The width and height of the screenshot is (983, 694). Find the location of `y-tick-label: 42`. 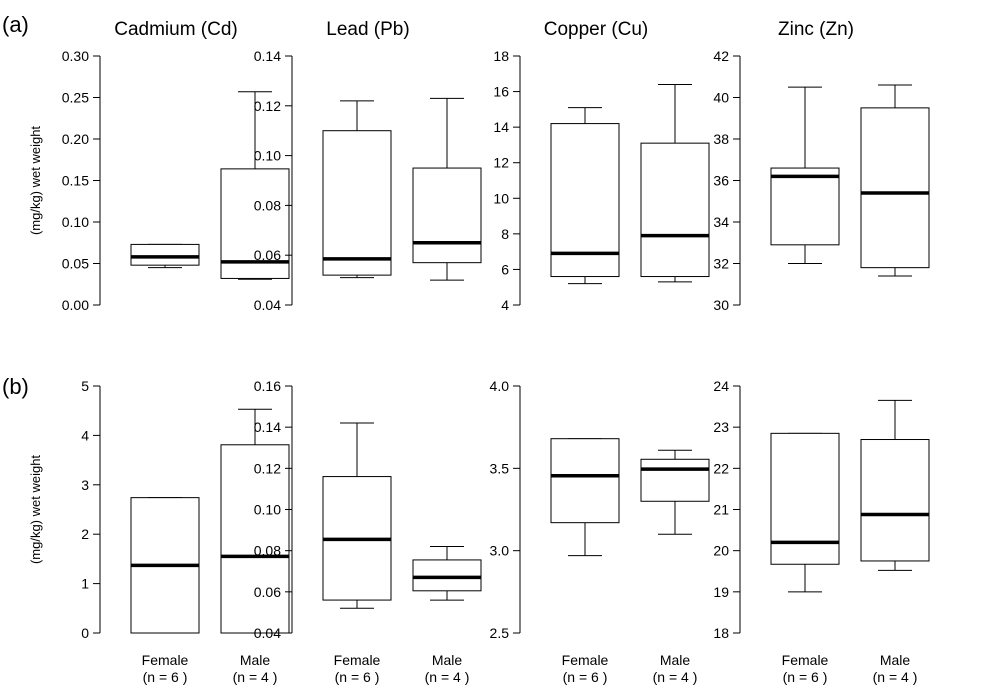

y-tick-label: 42 is located at coordinates (721, 56).